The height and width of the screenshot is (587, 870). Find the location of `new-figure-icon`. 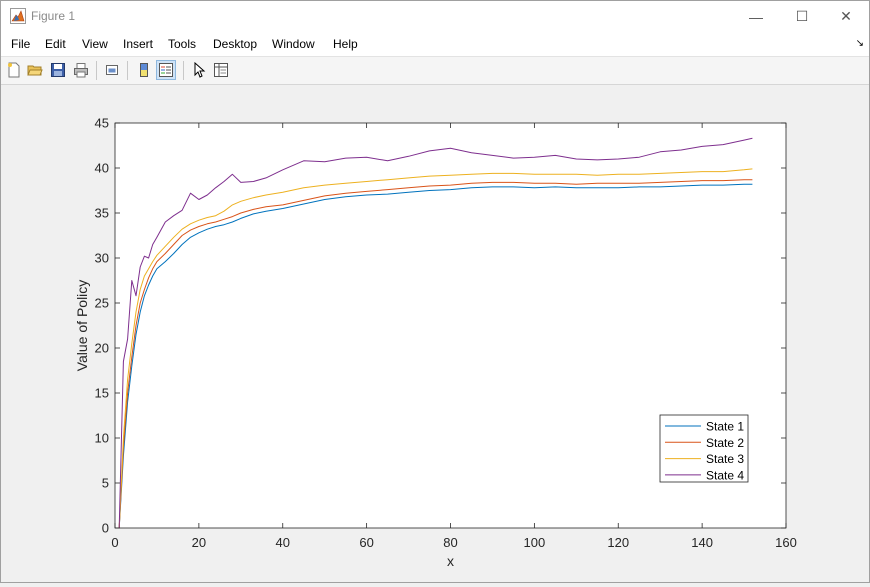

new-figure-icon is located at coordinates (14, 70).